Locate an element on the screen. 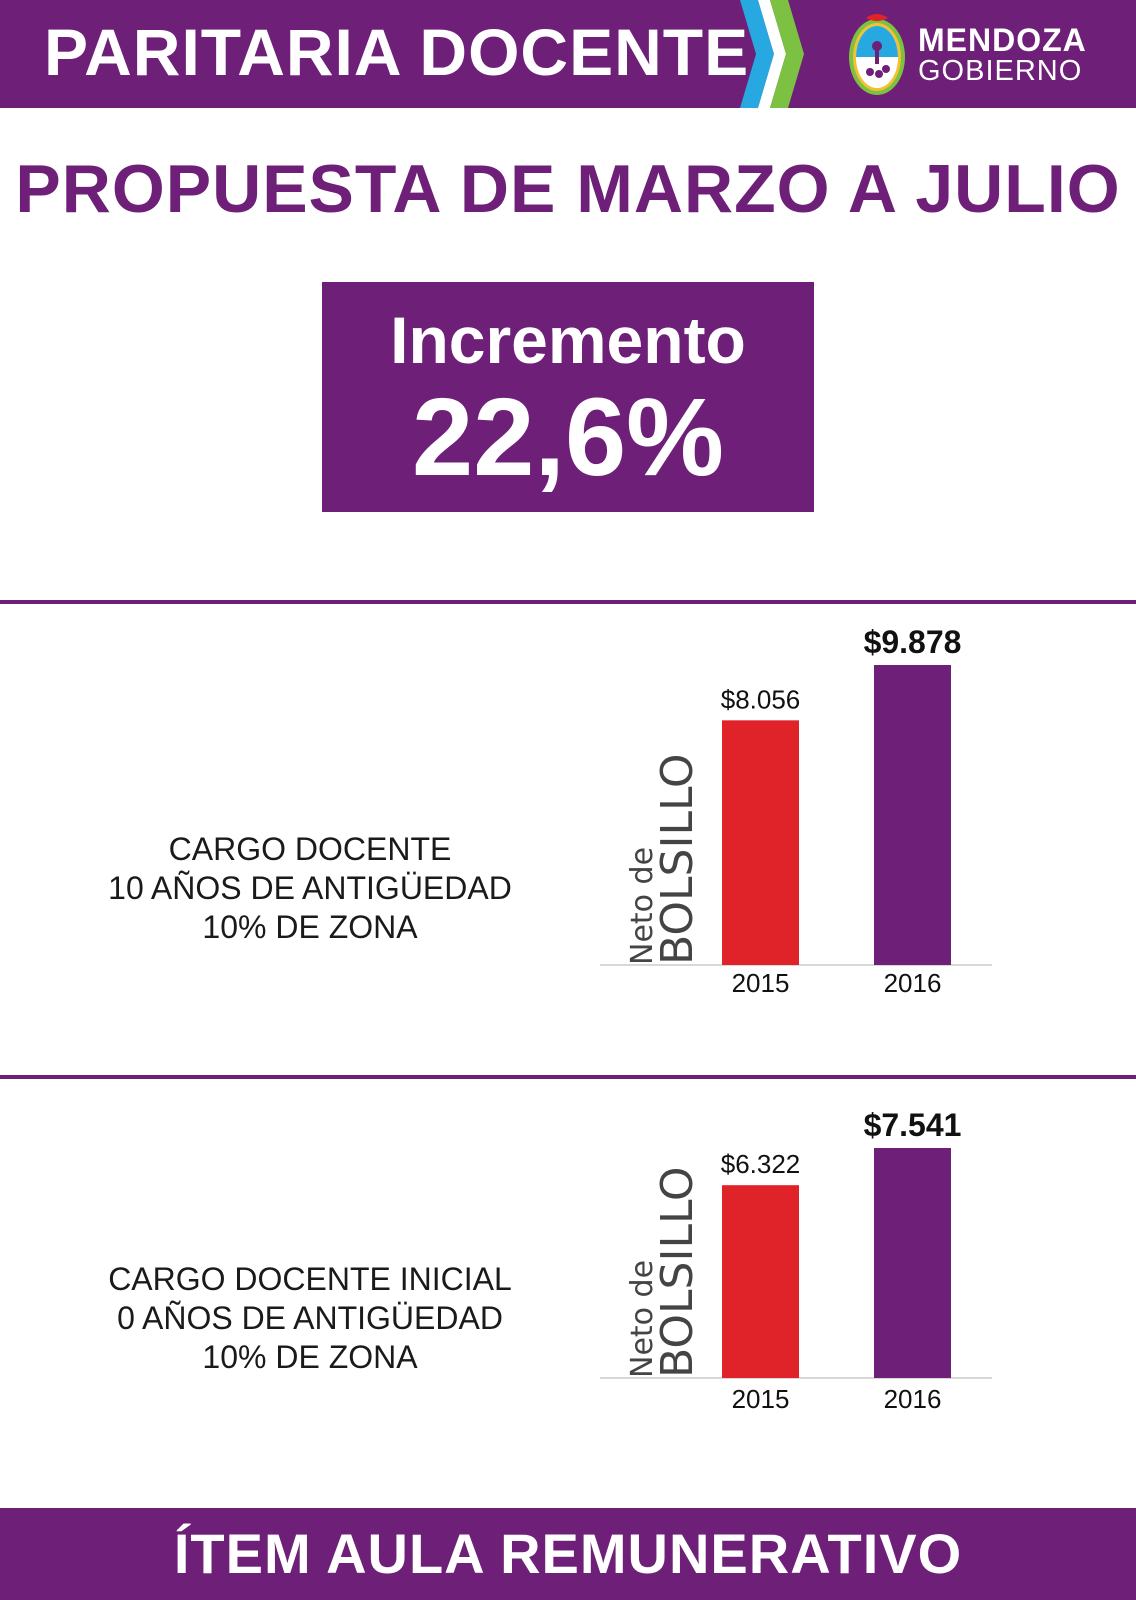 This screenshot has height=1600, width=1136. section-2-line: 0 AÑOS DE ANTIGÜEDAD is located at coordinates (310, 1318).